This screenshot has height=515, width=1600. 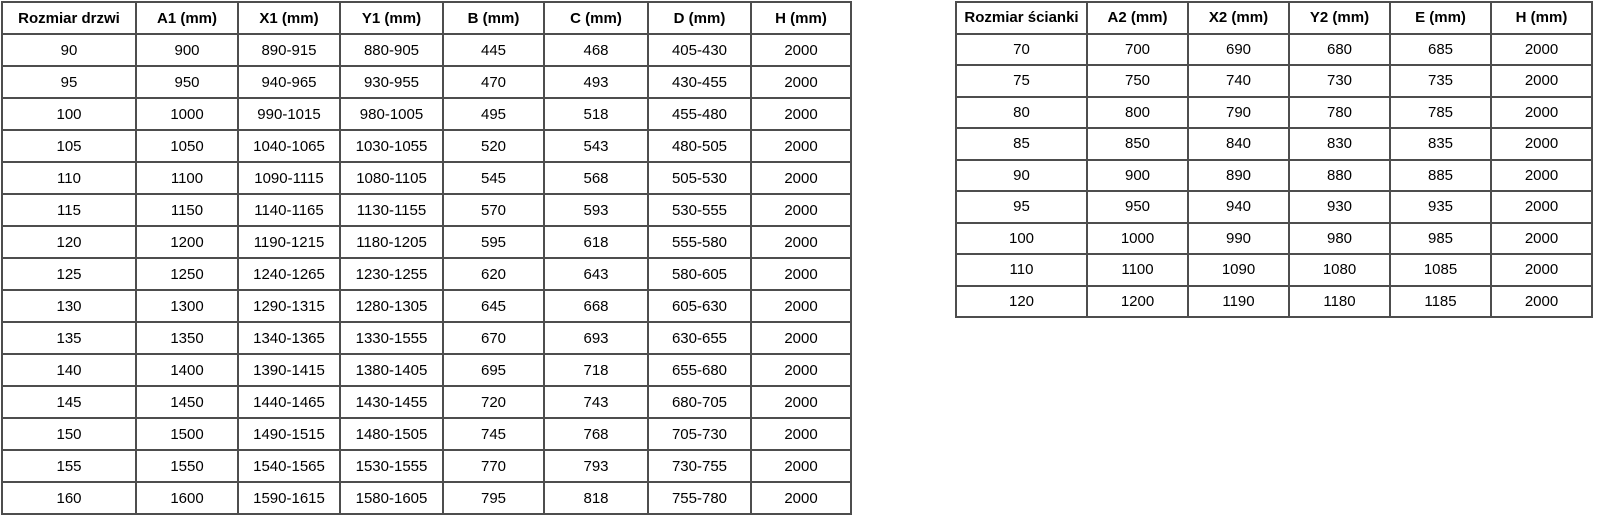 What do you see at coordinates (1440, 175) in the screenshot?
I see `table-cell: 885` at bounding box center [1440, 175].